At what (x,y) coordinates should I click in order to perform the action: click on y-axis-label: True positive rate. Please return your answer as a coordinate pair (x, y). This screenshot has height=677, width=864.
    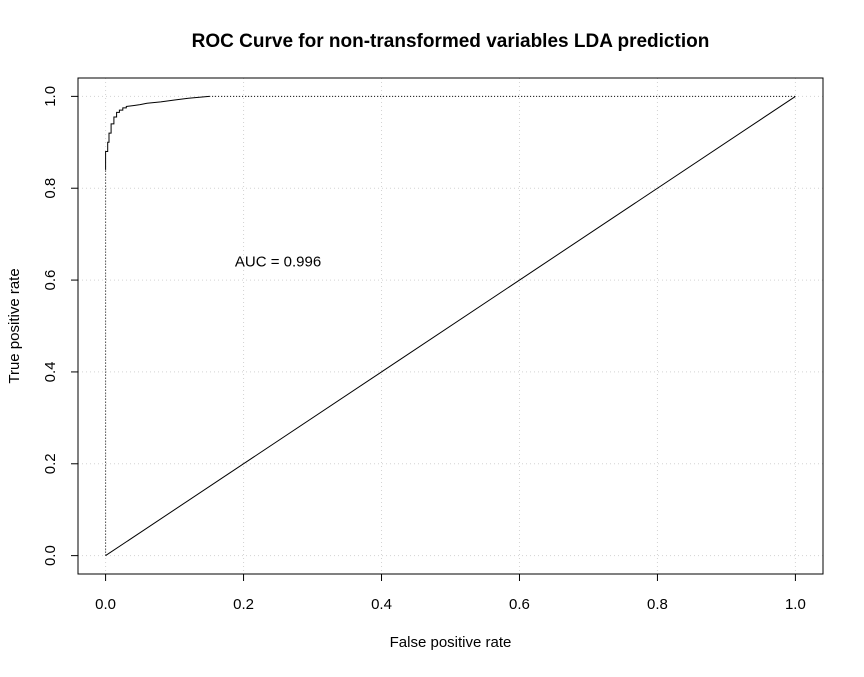
    Looking at the image, I should click on (14, 325).